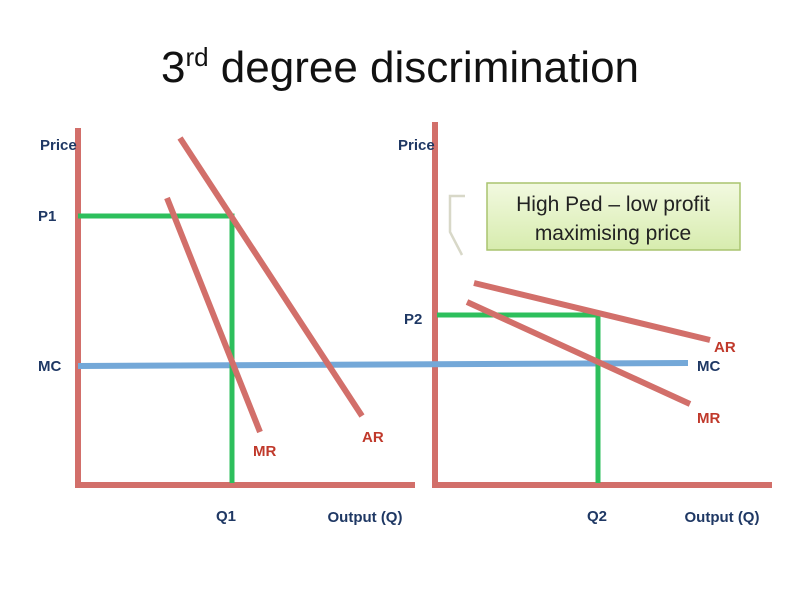  I want to click on slide-title: 3rd degree discrimination, so click(400, 67).